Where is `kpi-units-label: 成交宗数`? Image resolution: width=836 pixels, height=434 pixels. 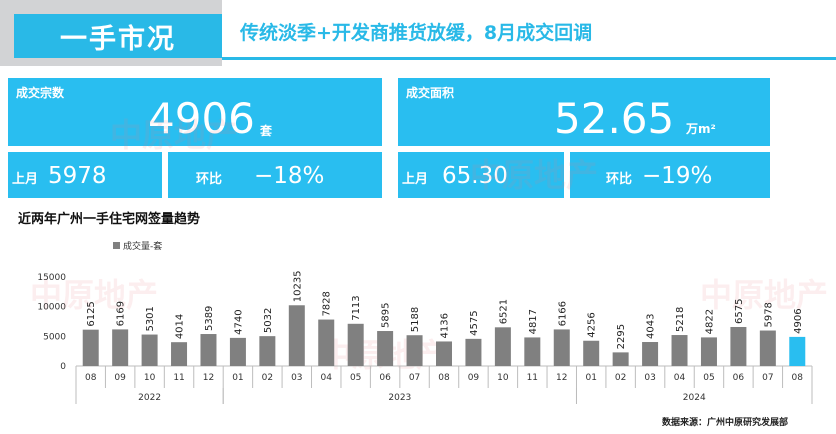
kpi-units-label: 成交宗数 is located at coordinates (40, 93).